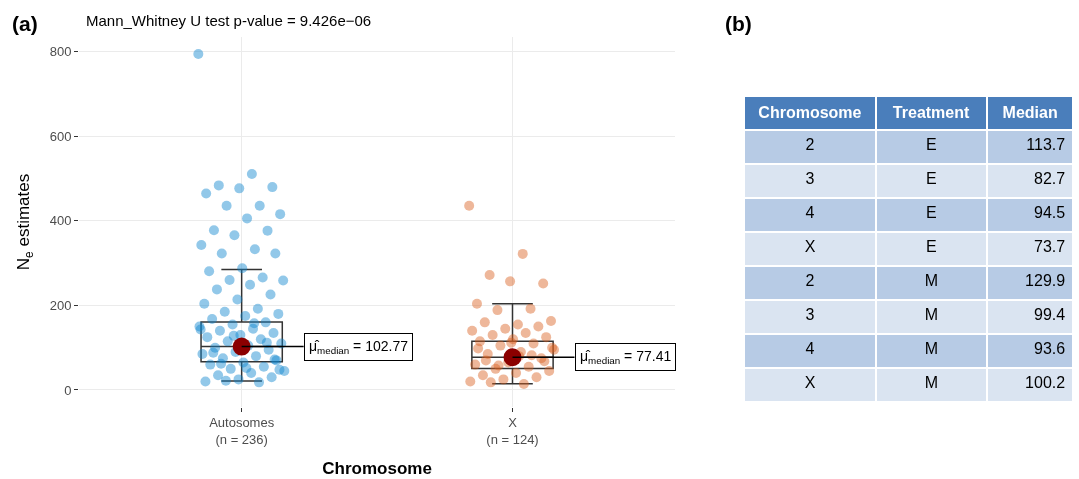  I want to click on text: 99.4, so click(1050, 314).